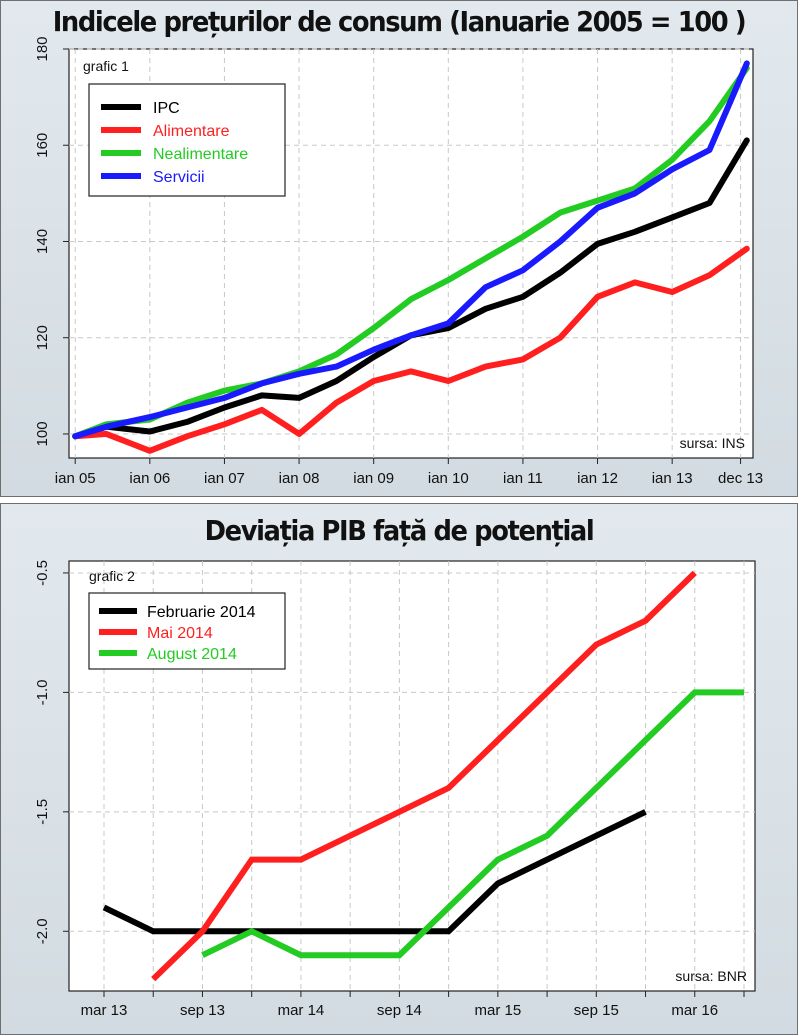 This screenshot has height=1036, width=800. What do you see at coordinates (112, 576) in the screenshot?
I see `panel-label: grafic 2` at bounding box center [112, 576].